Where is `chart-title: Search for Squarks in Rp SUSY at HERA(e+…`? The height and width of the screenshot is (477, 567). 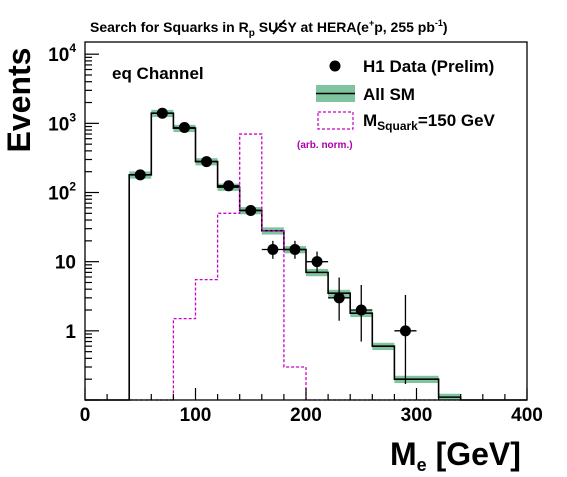
chart-title: Search for Squarks in Rp SUSY at HERA(e+… is located at coordinates (269, 28).